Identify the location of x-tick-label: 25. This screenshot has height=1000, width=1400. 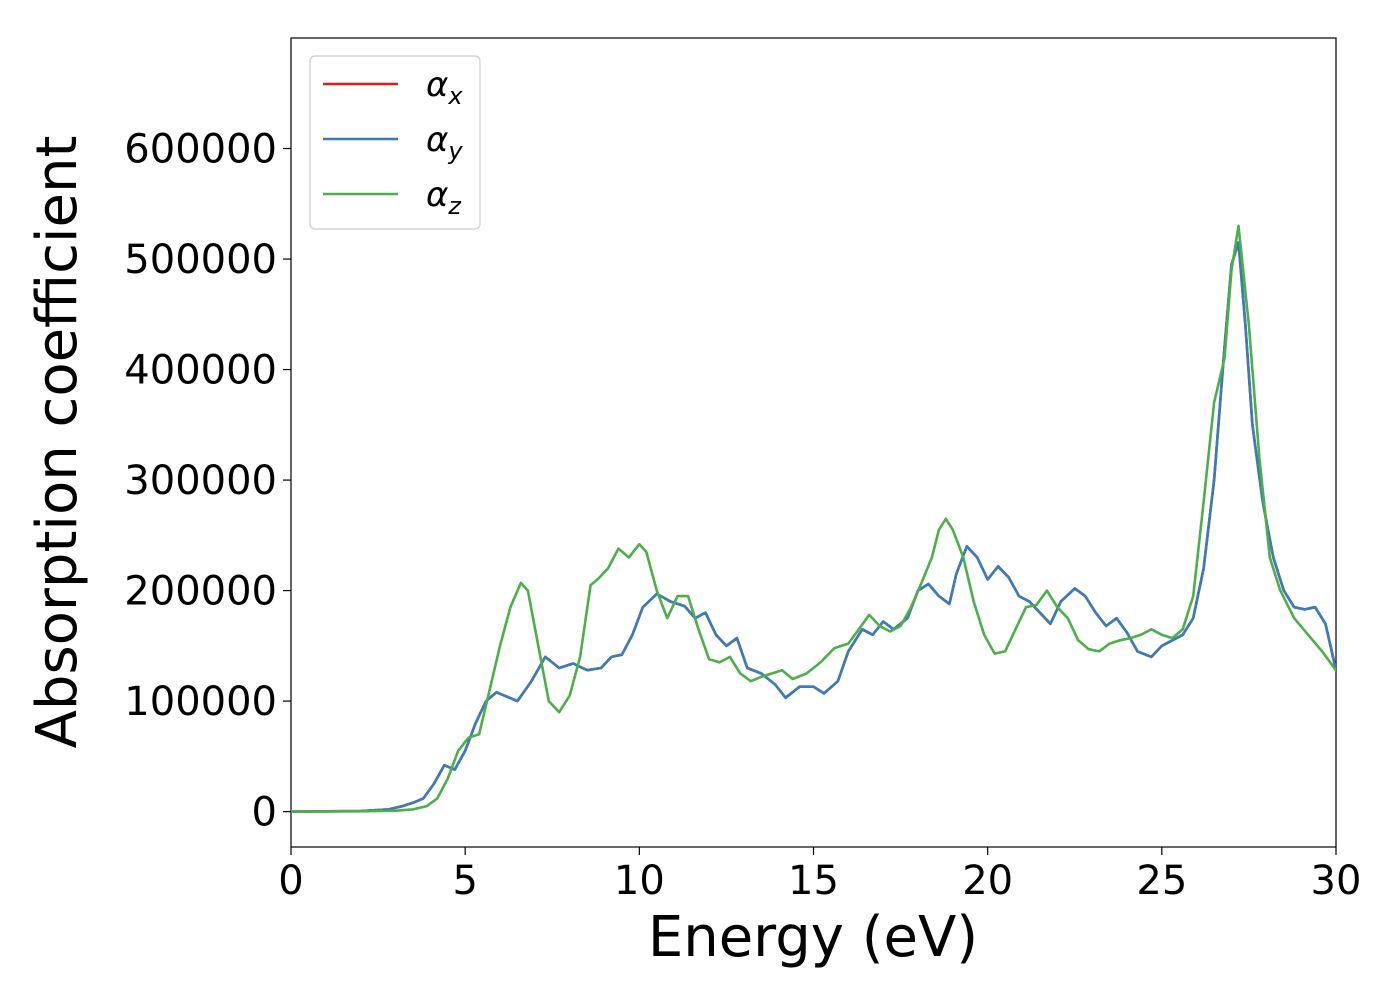
(1161, 881).